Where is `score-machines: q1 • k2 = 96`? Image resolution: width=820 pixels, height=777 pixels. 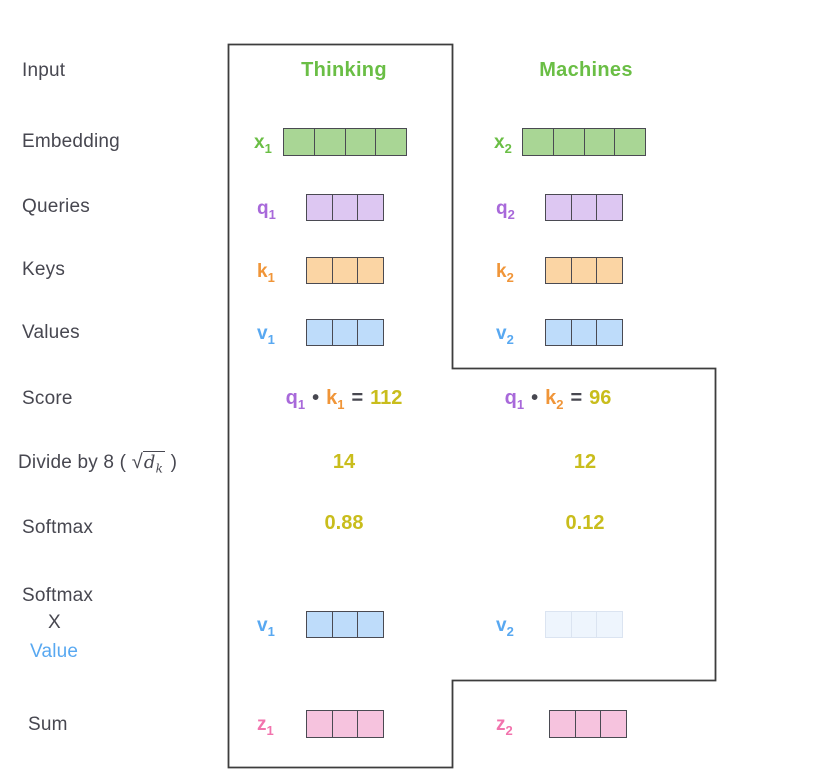 score-machines: q1 • k2 = 96 is located at coordinates (558, 399).